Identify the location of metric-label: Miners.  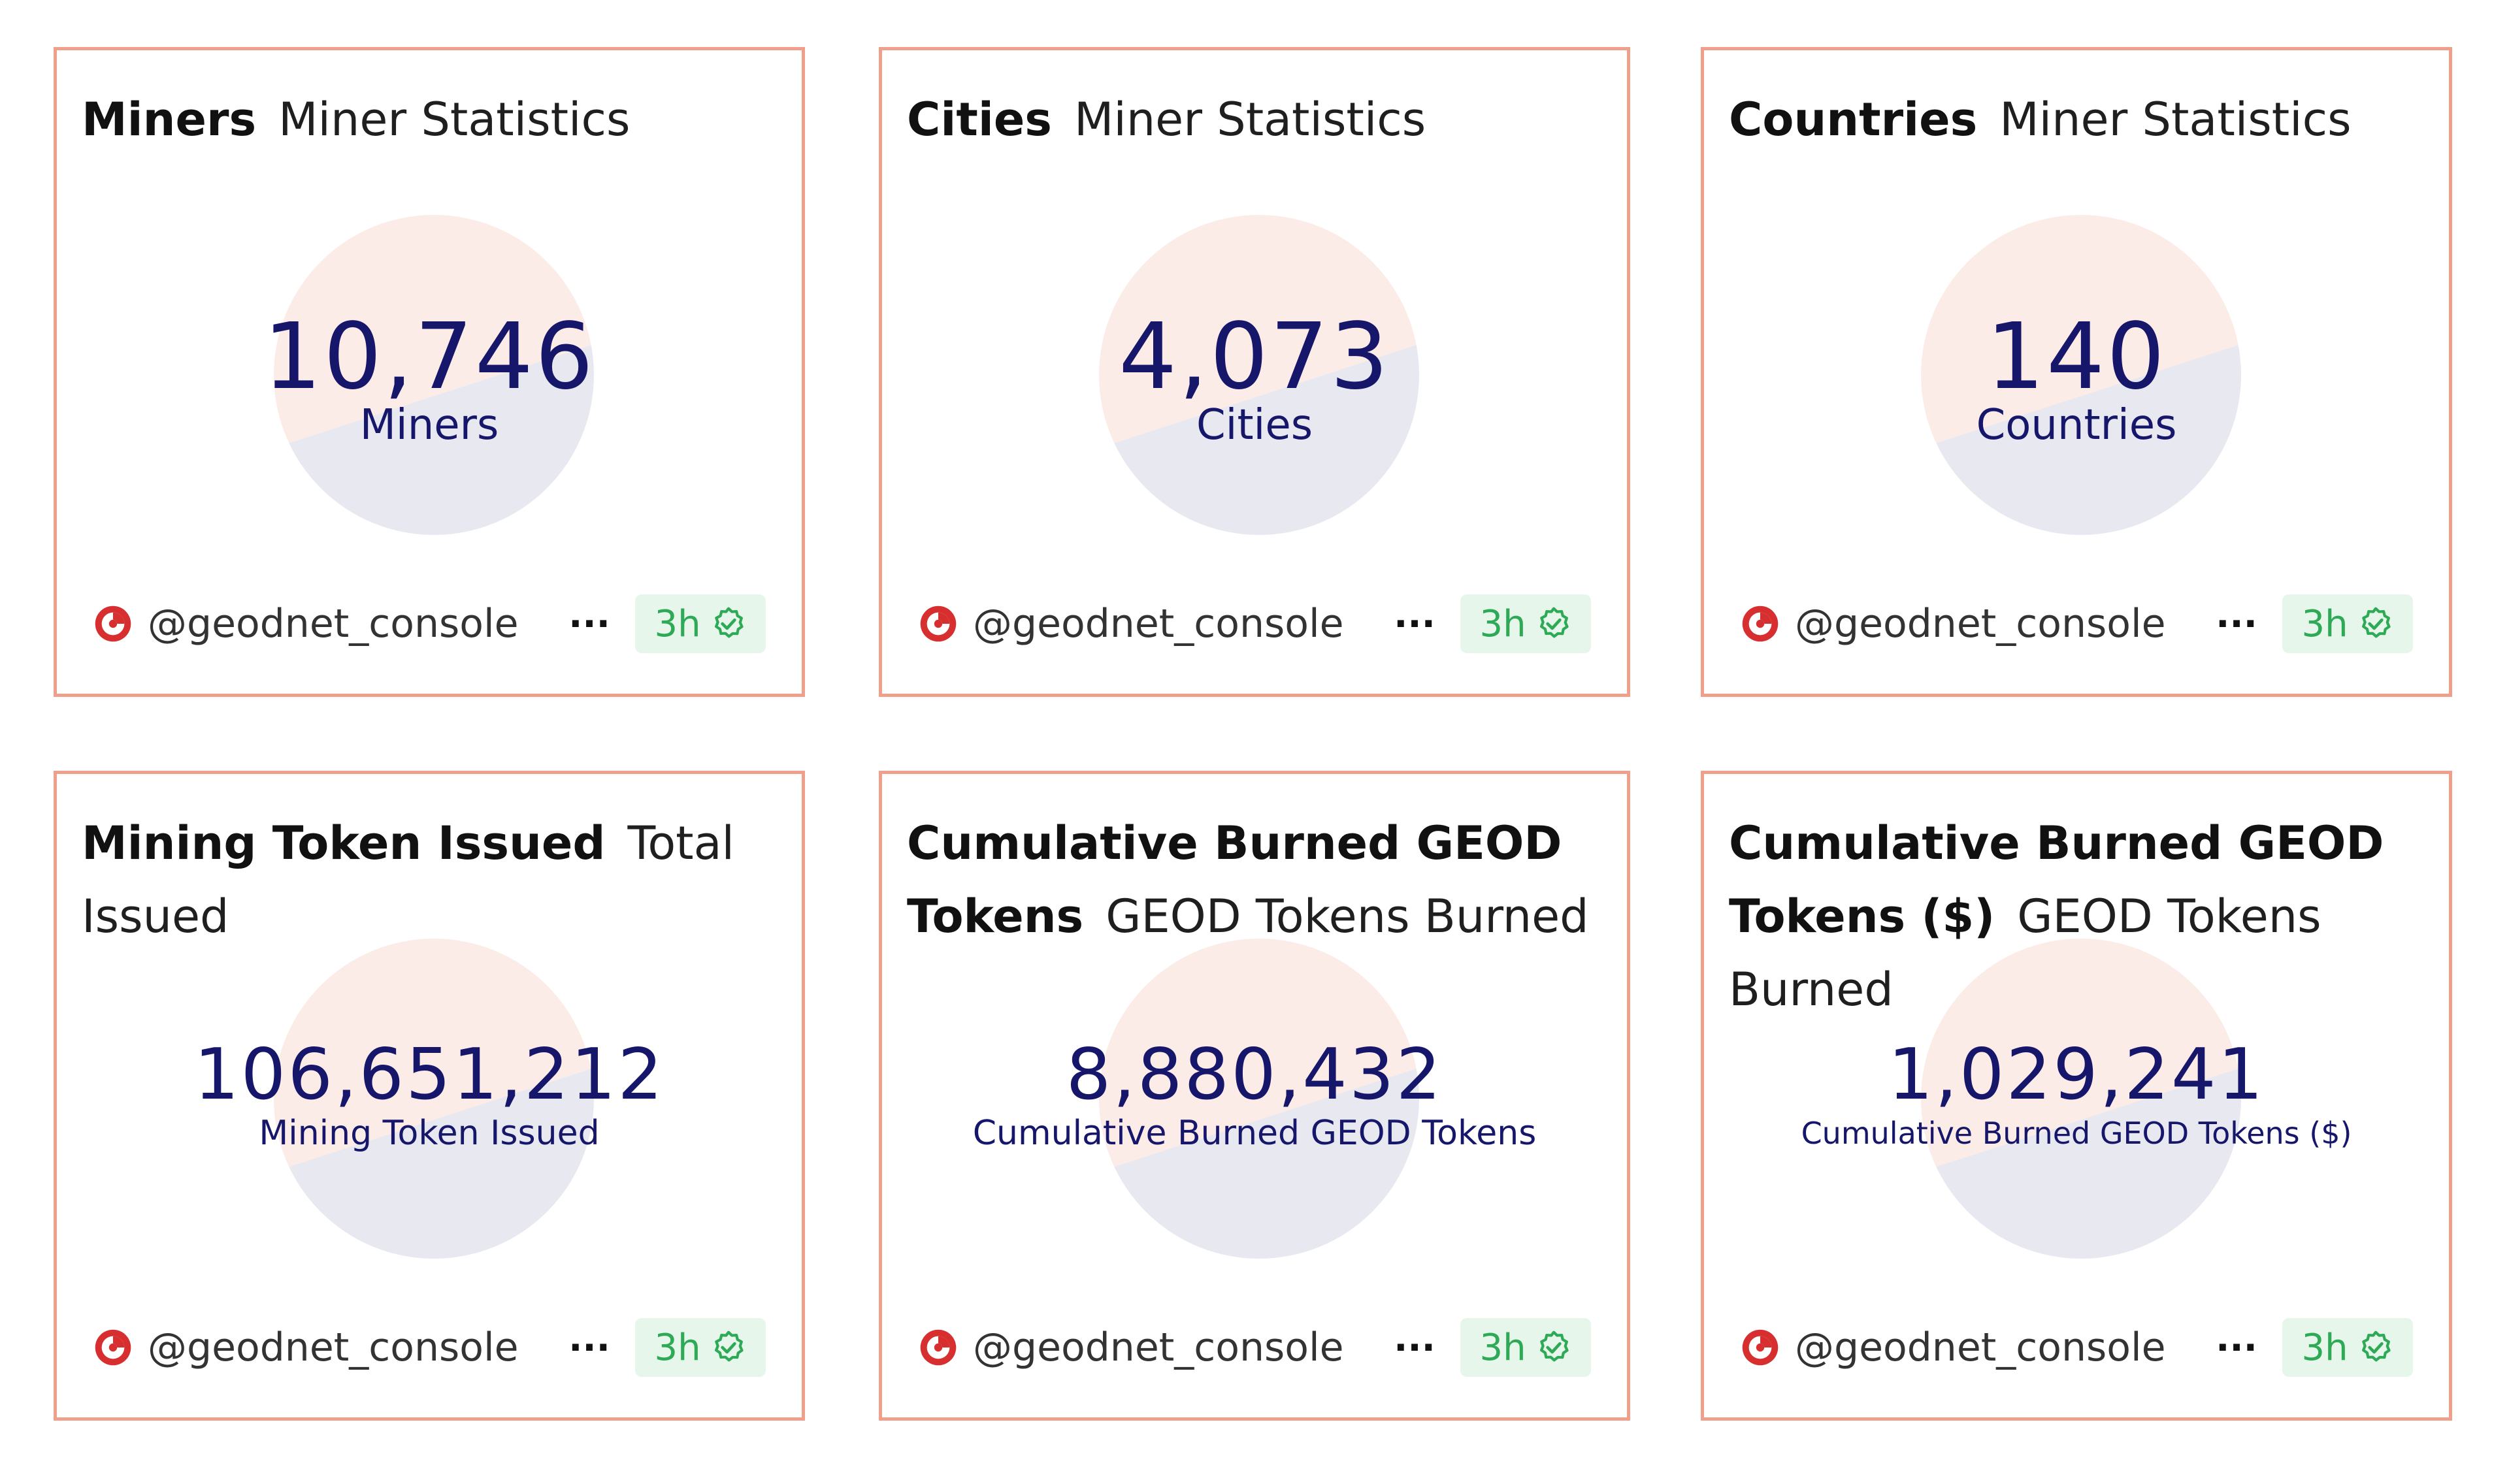
(429, 425).